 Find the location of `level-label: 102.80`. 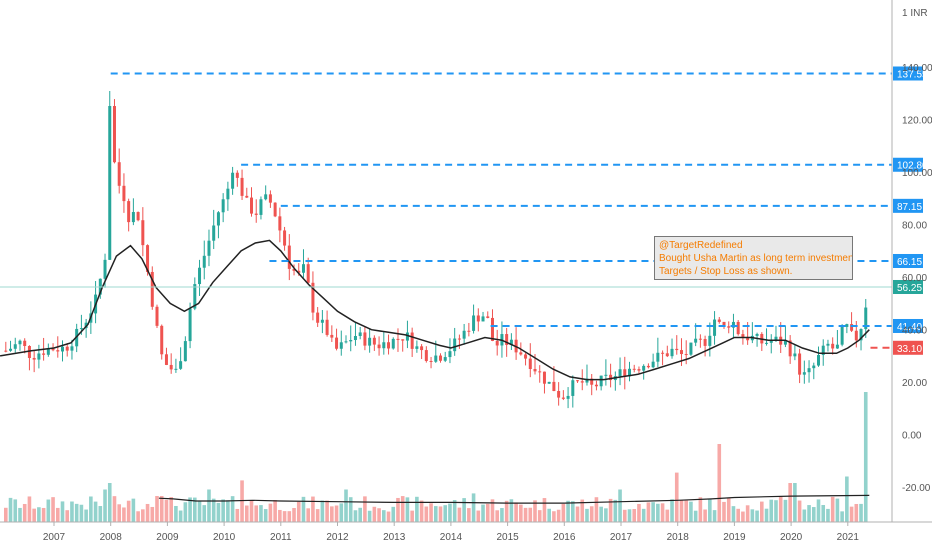

level-label: 102.80 is located at coordinates (912, 166).